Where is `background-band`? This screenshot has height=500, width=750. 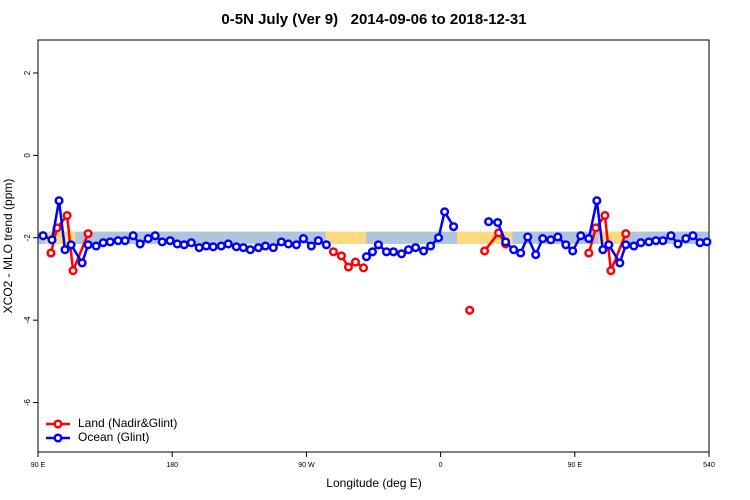 background-band is located at coordinates (612, 237).